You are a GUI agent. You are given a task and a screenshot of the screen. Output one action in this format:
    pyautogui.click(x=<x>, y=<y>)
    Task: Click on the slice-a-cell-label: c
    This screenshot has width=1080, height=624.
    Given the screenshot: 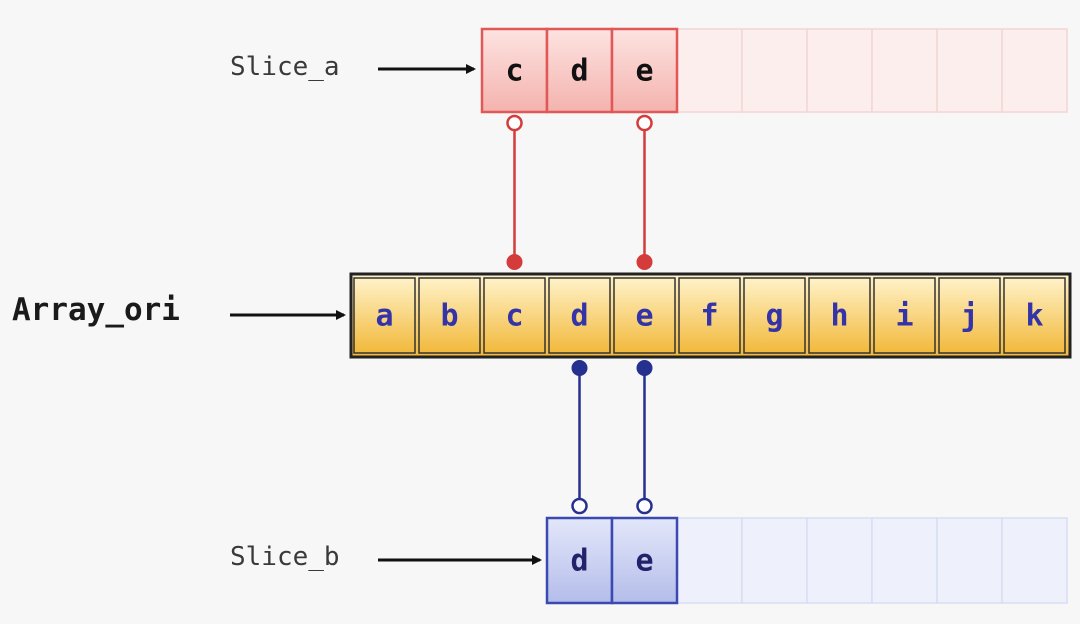 What is the action you would take?
    pyautogui.click(x=514, y=71)
    